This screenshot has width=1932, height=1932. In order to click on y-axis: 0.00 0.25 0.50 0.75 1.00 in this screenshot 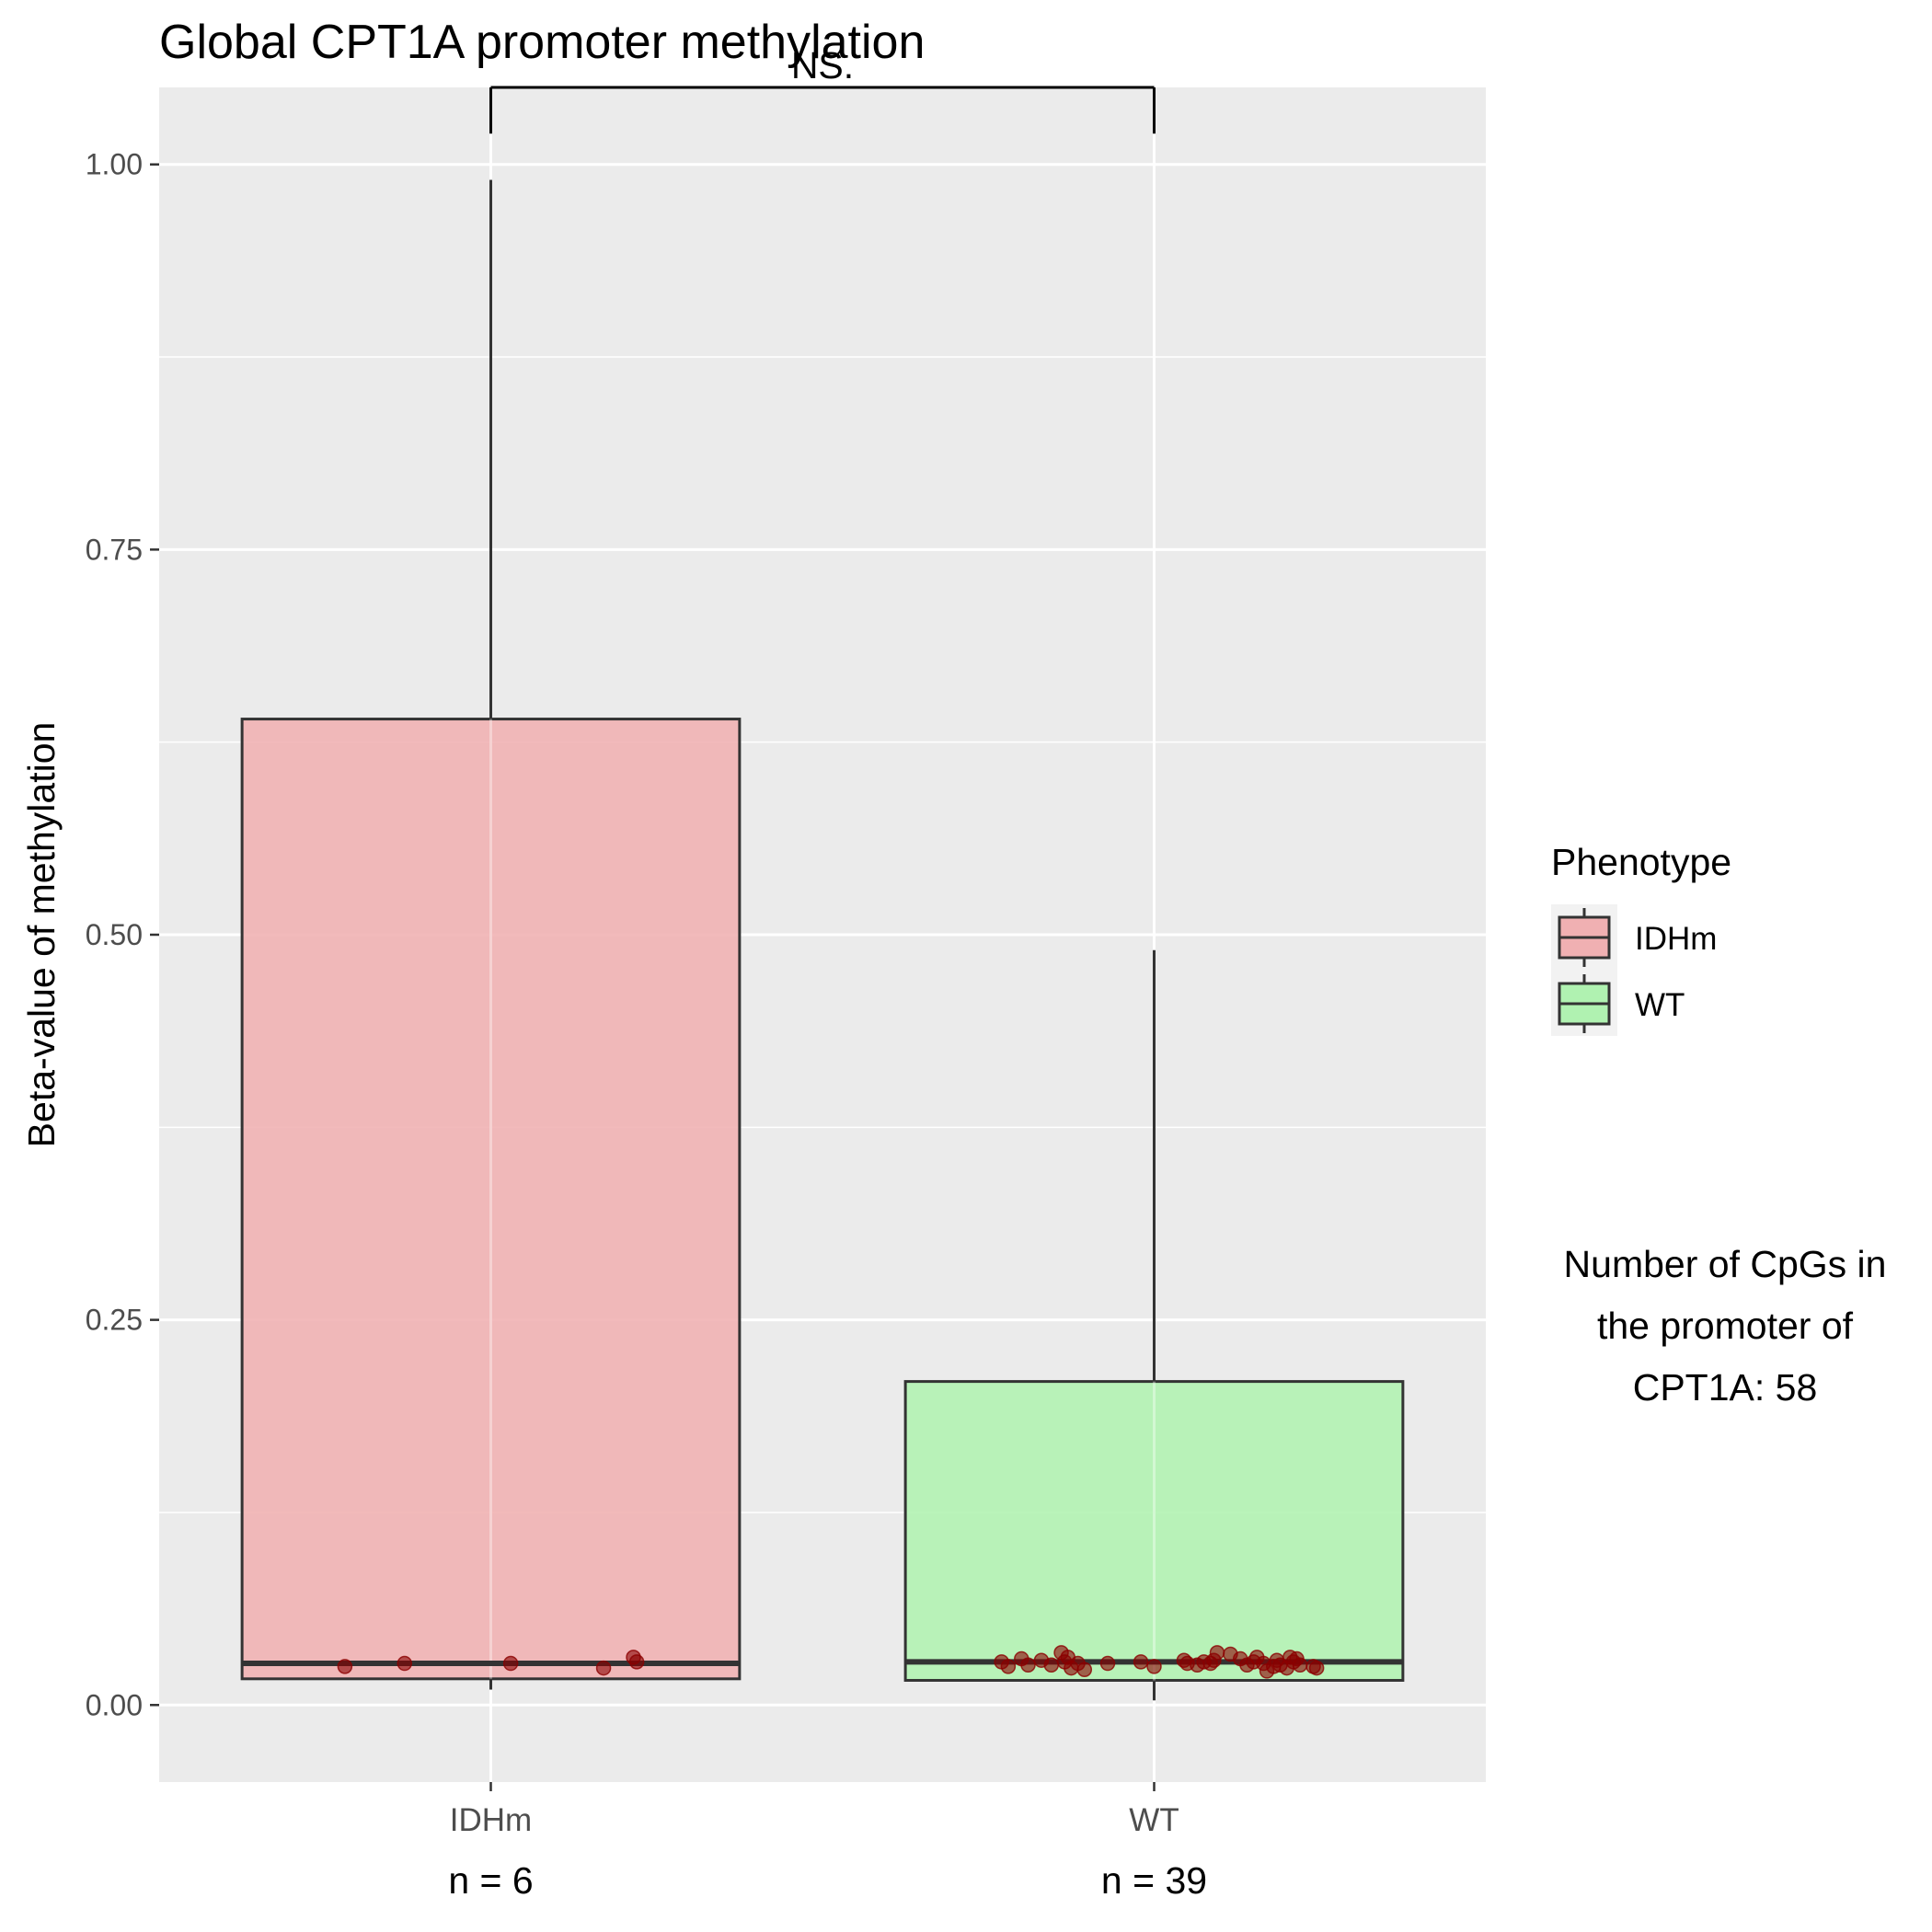, I will do `click(122, 934)`.